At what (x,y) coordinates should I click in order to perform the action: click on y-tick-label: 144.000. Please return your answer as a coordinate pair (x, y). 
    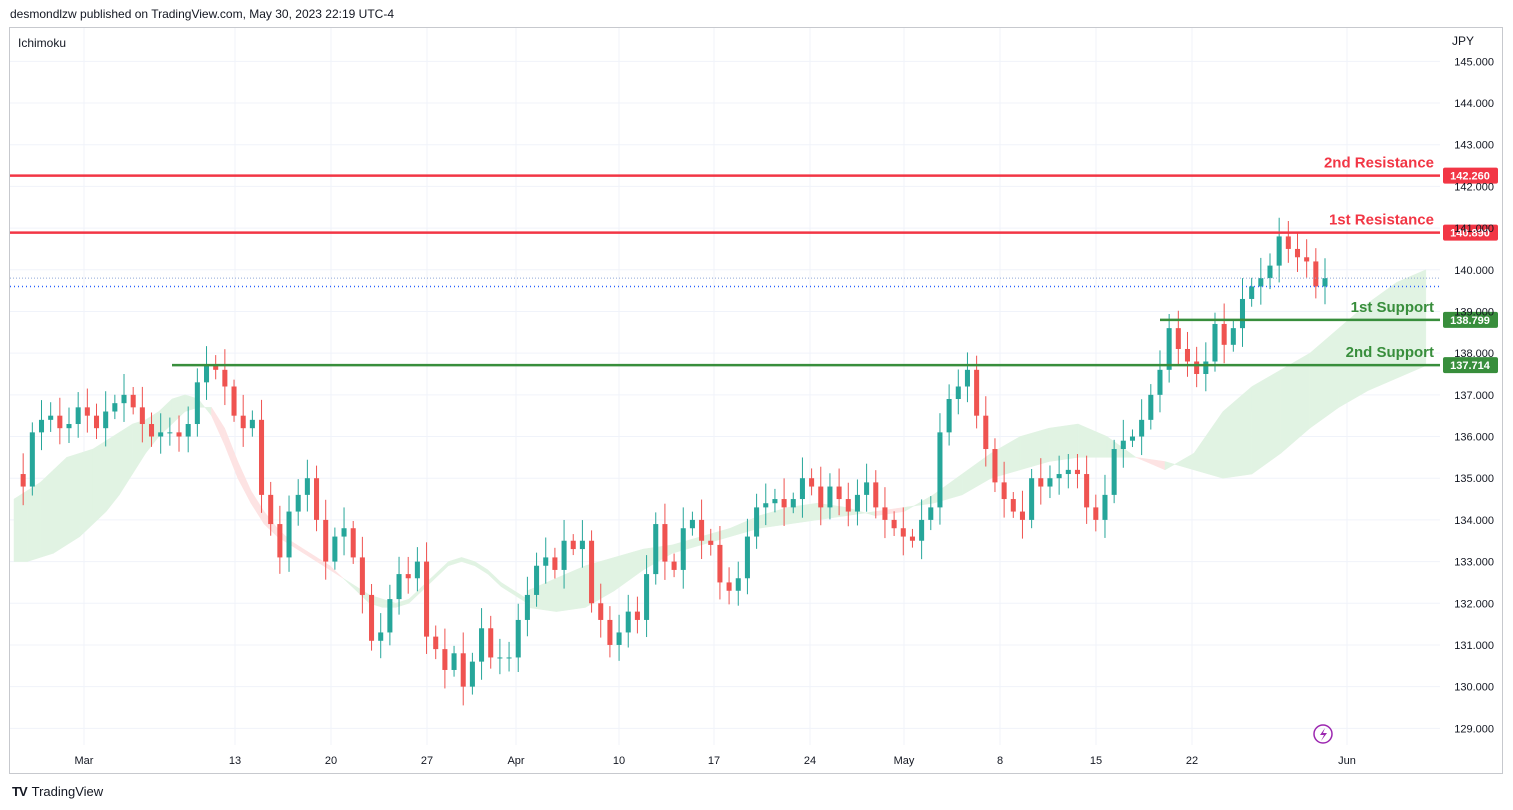
    Looking at the image, I should click on (1474, 104).